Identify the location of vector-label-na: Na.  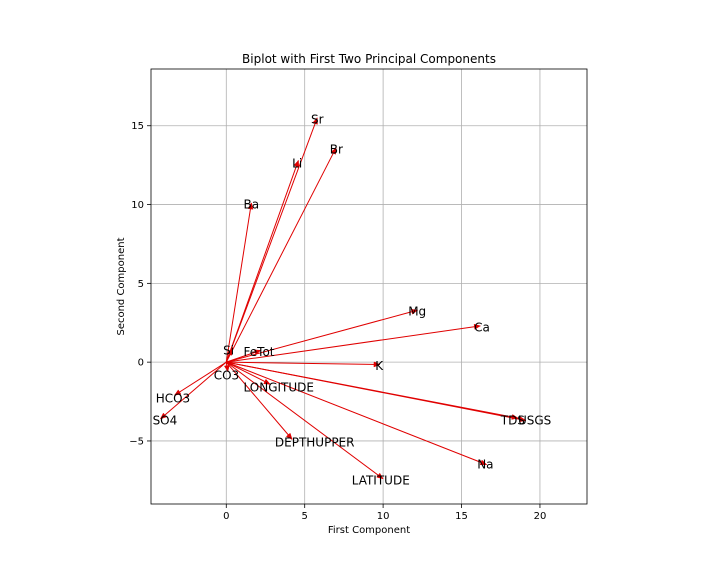
(485, 465).